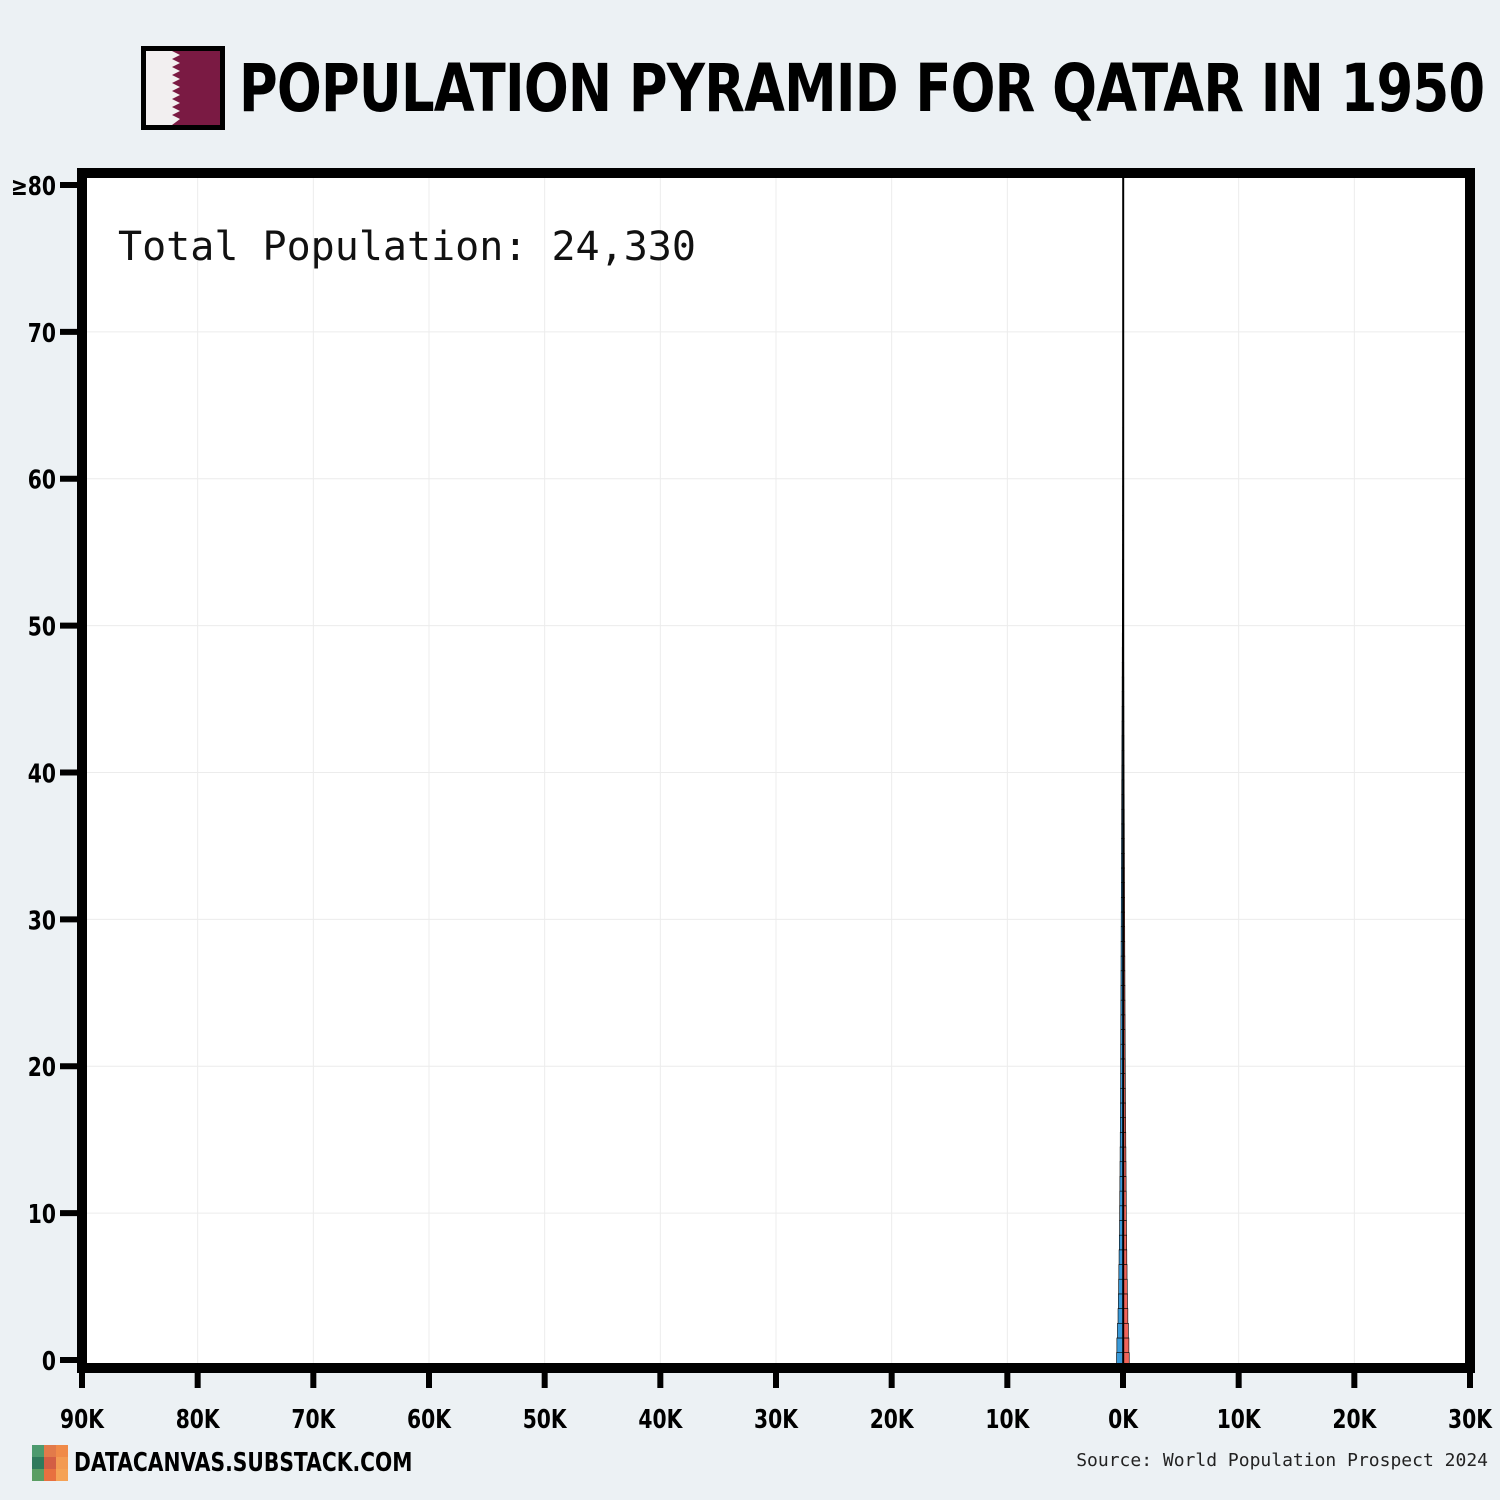  What do you see at coordinates (42, 480) in the screenshot?
I see `y-tick-label: 60` at bounding box center [42, 480].